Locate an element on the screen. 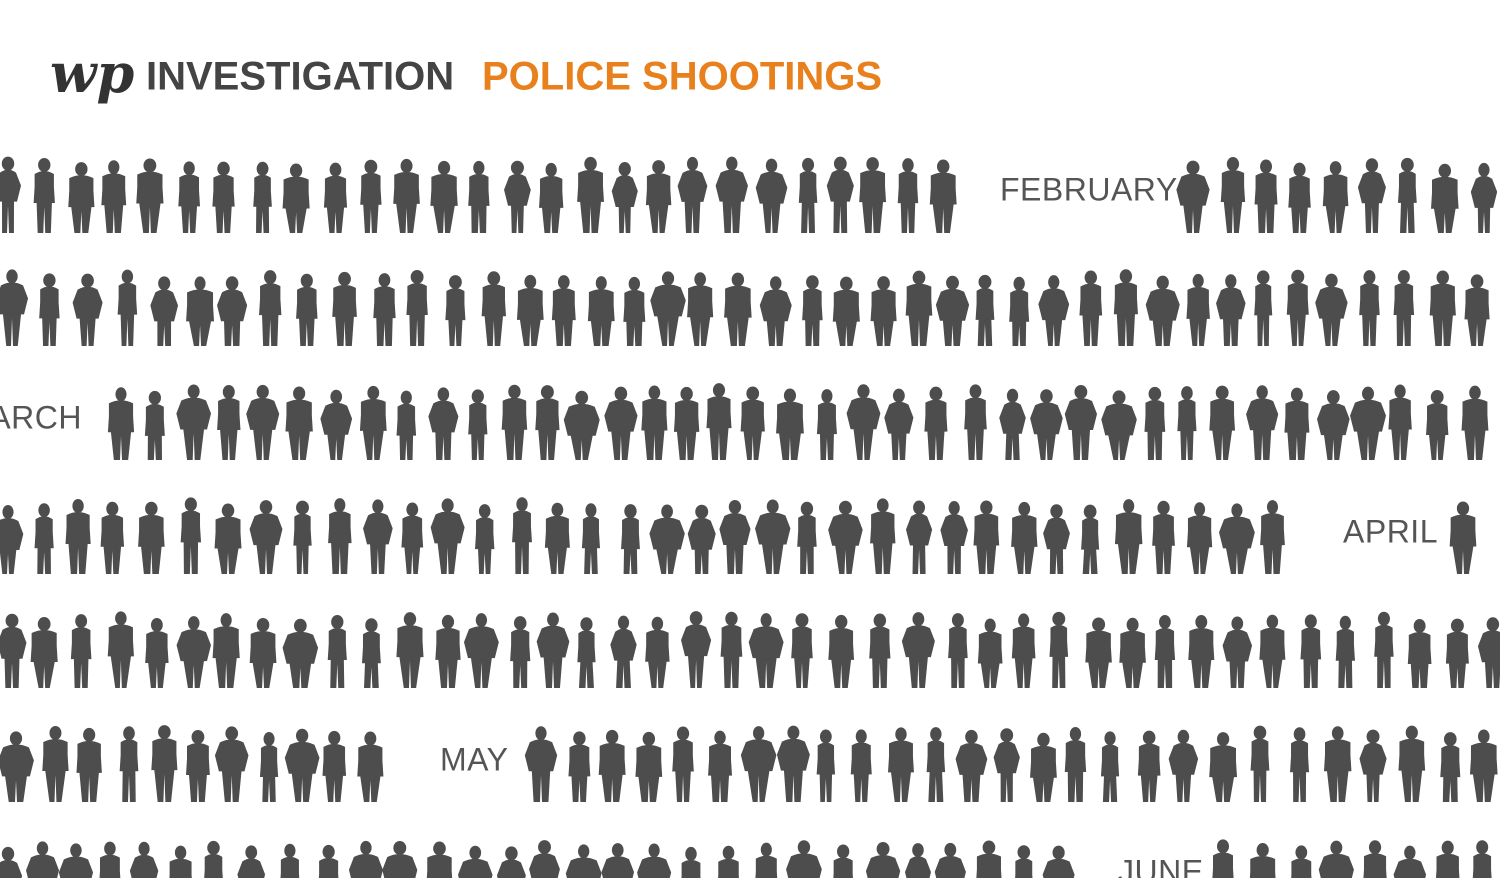  month-label: APRIL is located at coordinates (1390, 531).